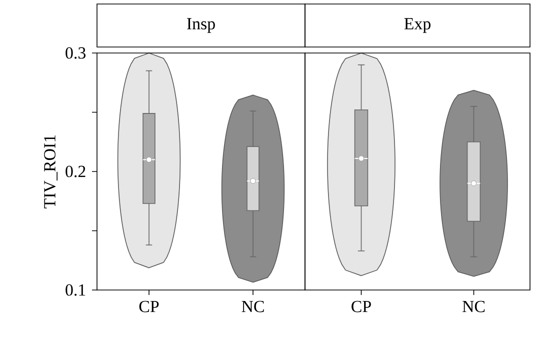  What do you see at coordinates (51, 171) in the screenshot?
I see `y-axis-title: TIV_ROI1` at bounding box center [51, 171].